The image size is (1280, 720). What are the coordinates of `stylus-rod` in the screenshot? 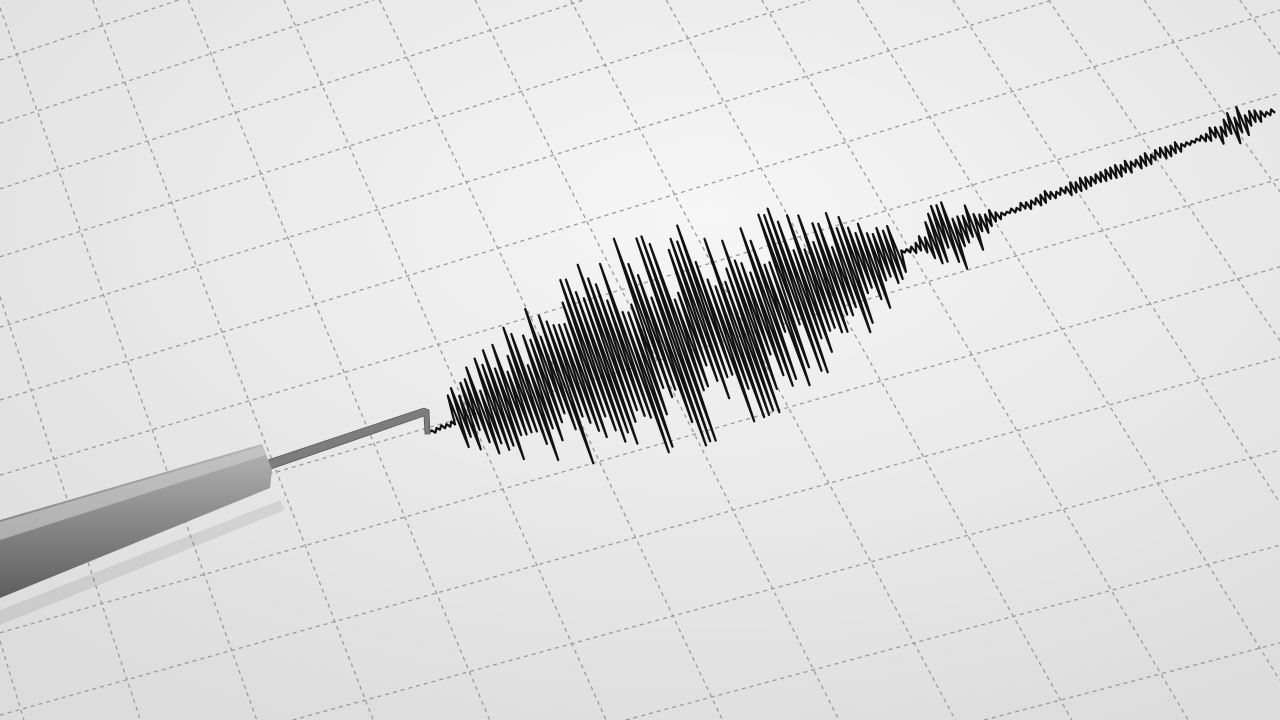 It's located at (136, 521).